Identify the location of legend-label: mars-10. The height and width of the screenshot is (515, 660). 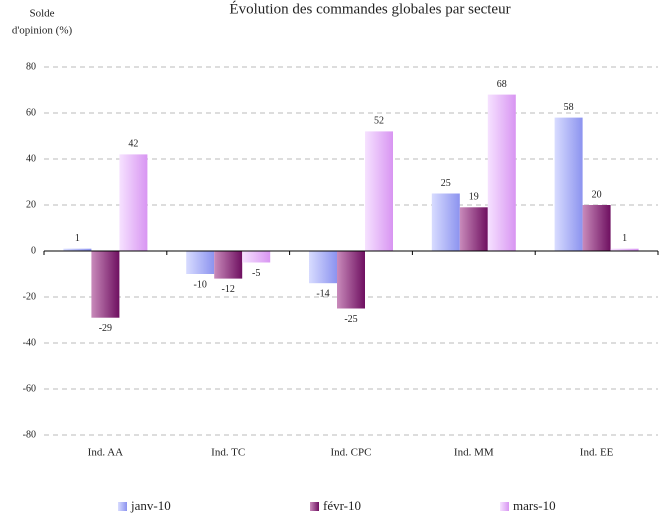
(534, 505).